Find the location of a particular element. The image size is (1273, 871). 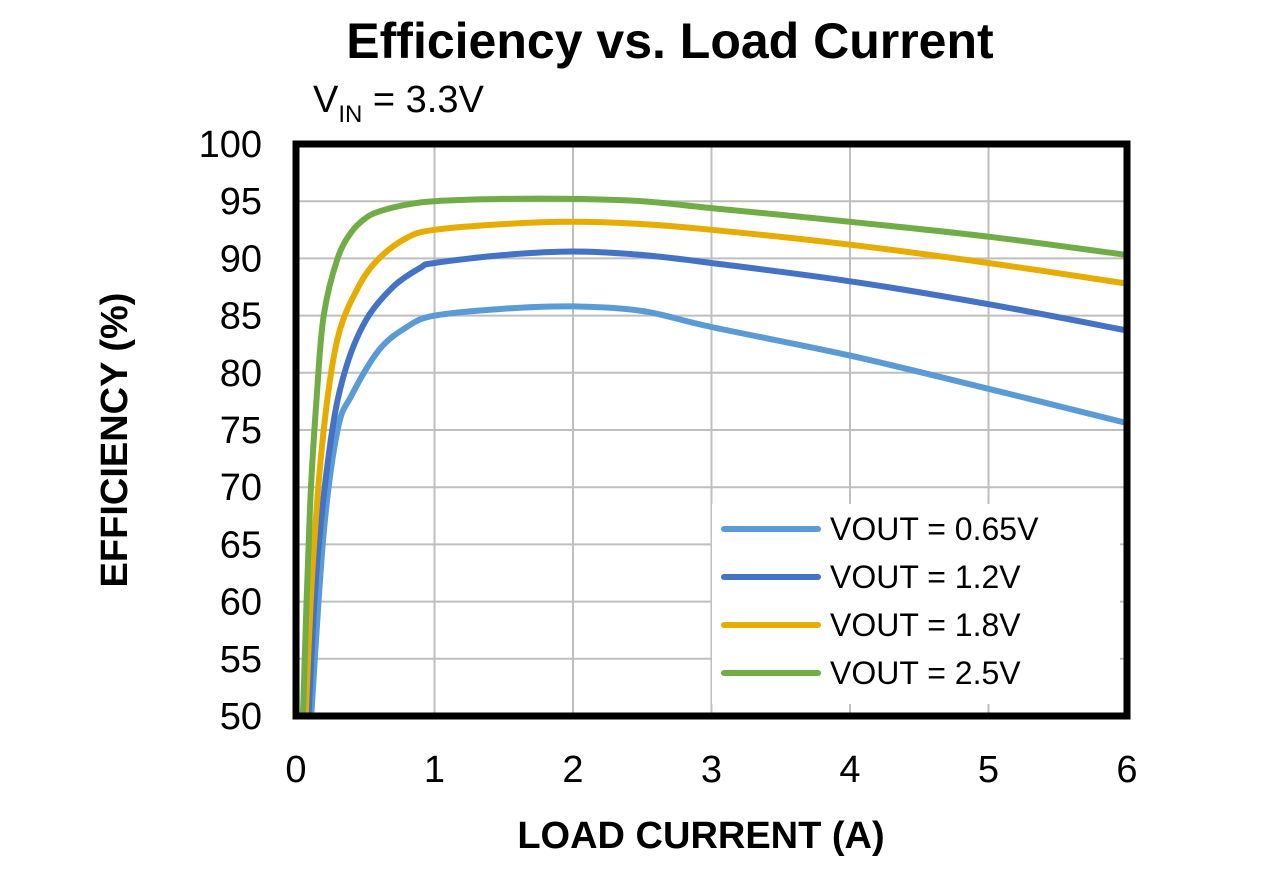

chart-subtitle: VIN = 3.3V is located at coordinates (398, 103).